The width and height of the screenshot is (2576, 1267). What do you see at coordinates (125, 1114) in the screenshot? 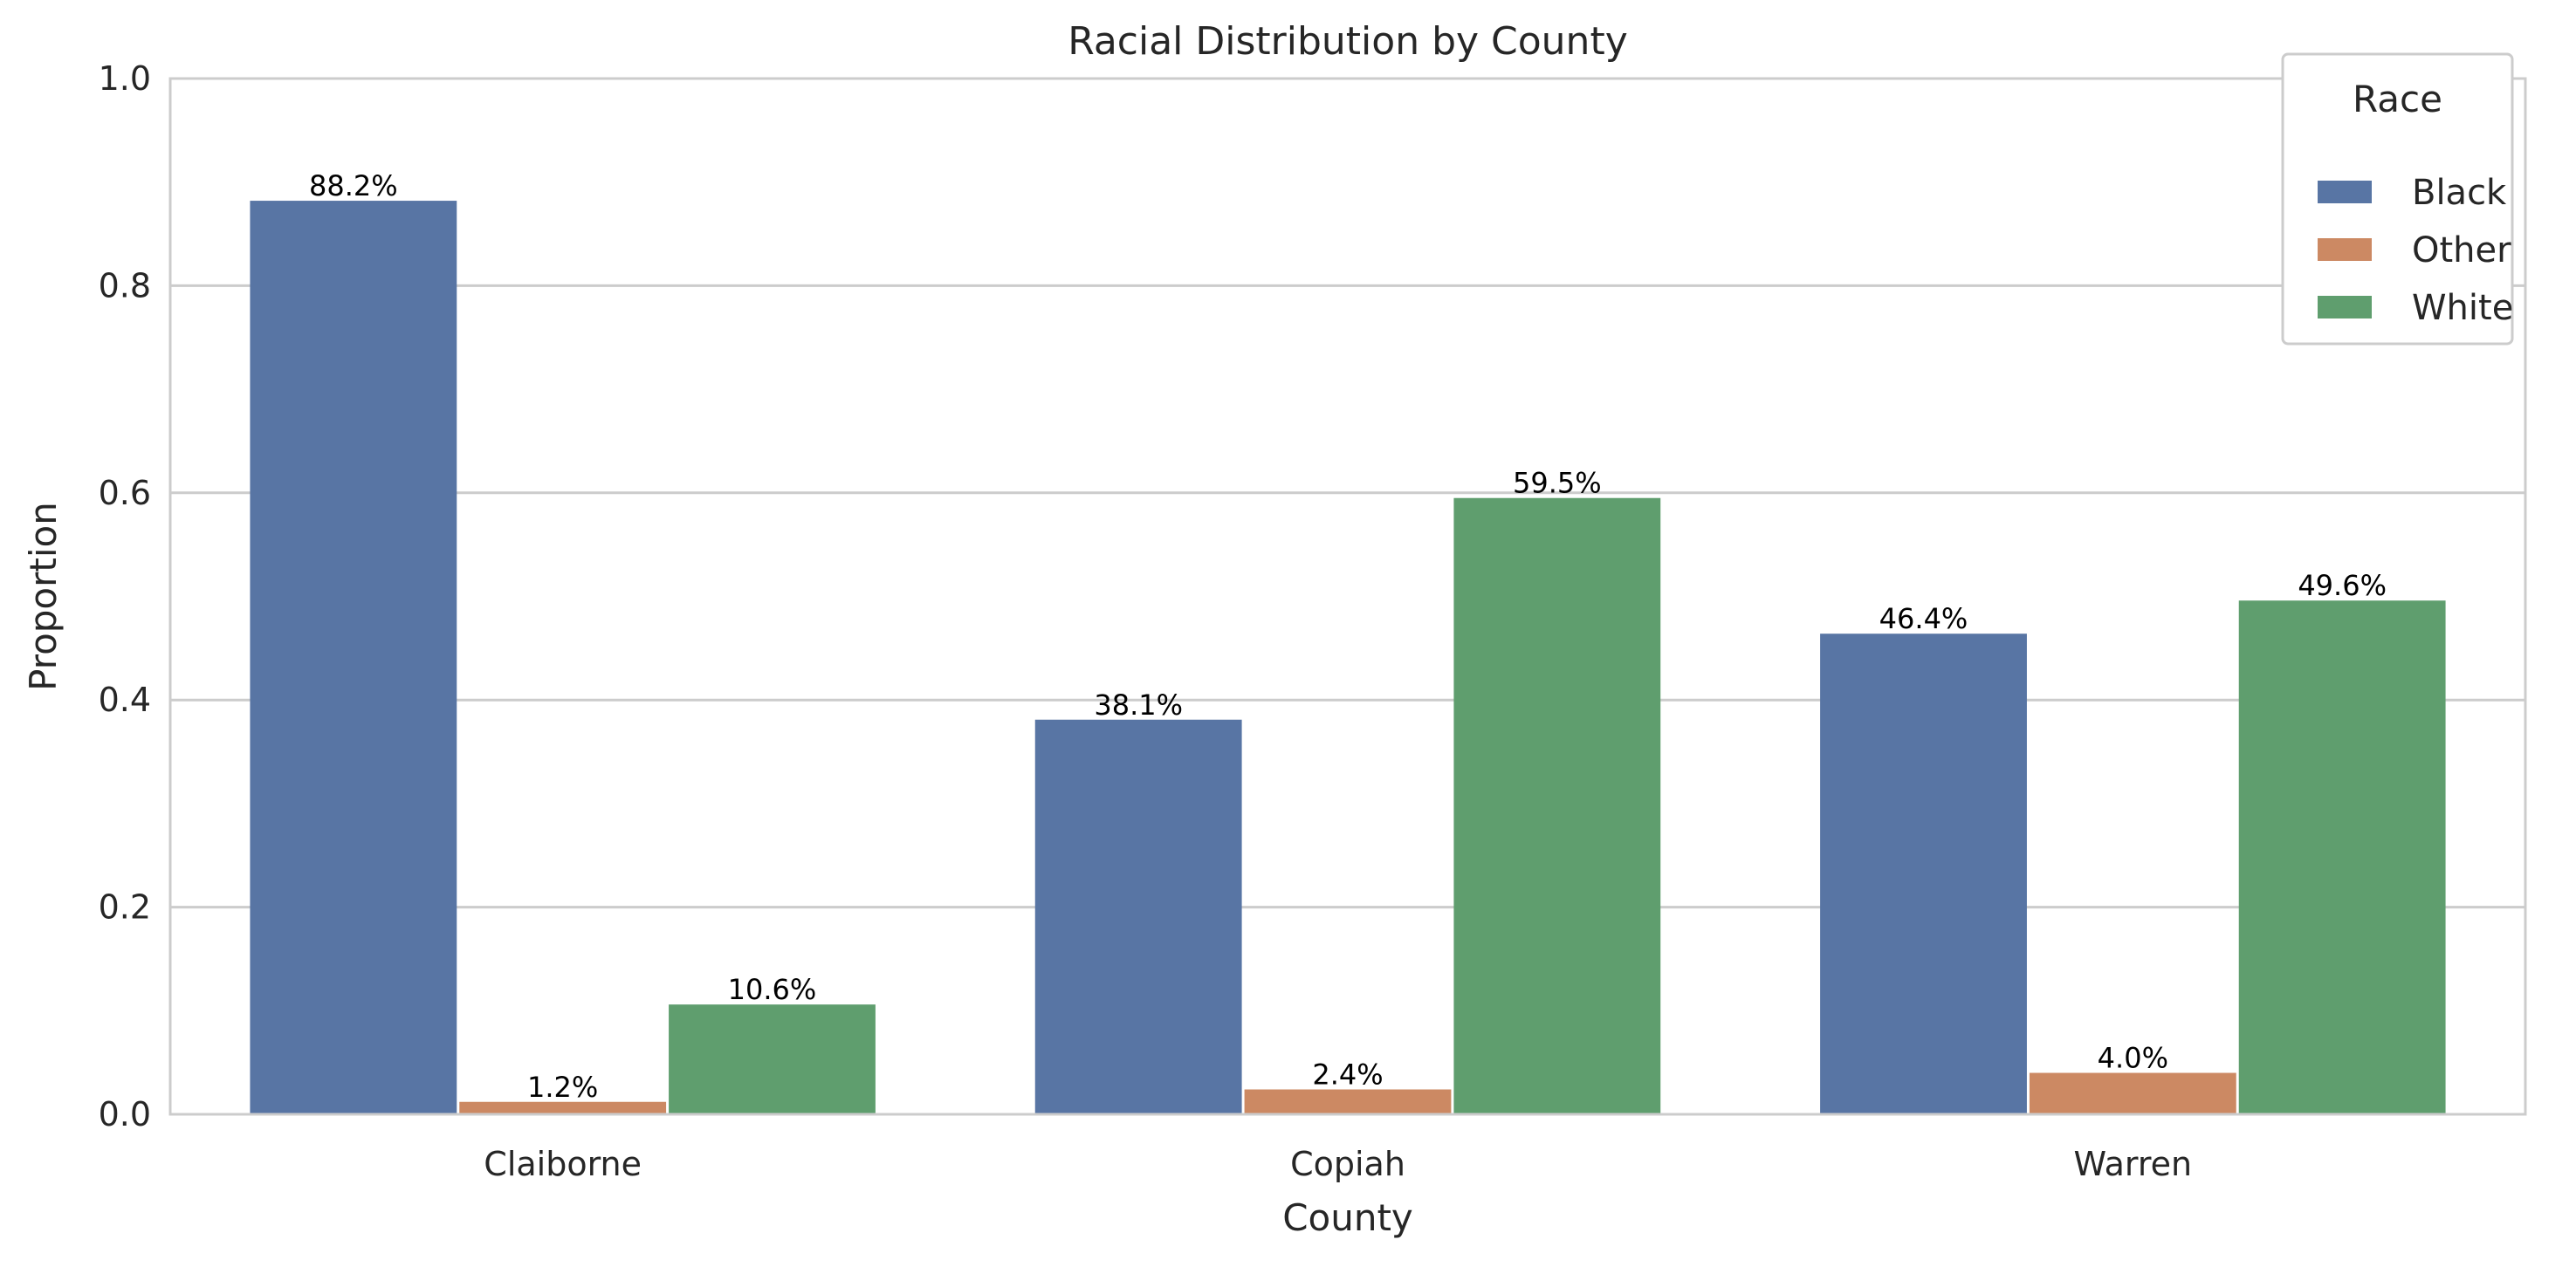
I see `y-tick-label: 0.0` at bounding box center [125, 1114].